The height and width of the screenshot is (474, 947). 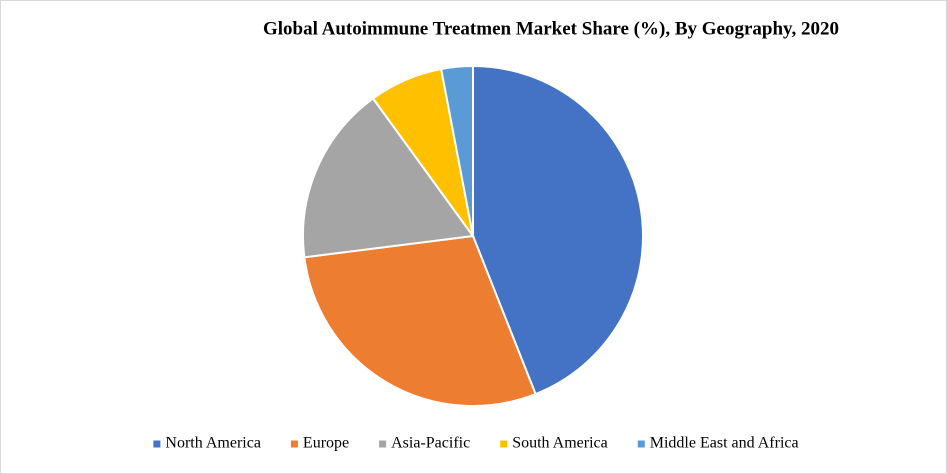 What do you see at coordinates (213, 443) in the screenshot?
I see `legend-label: North America` at bounding box center [213, 443].